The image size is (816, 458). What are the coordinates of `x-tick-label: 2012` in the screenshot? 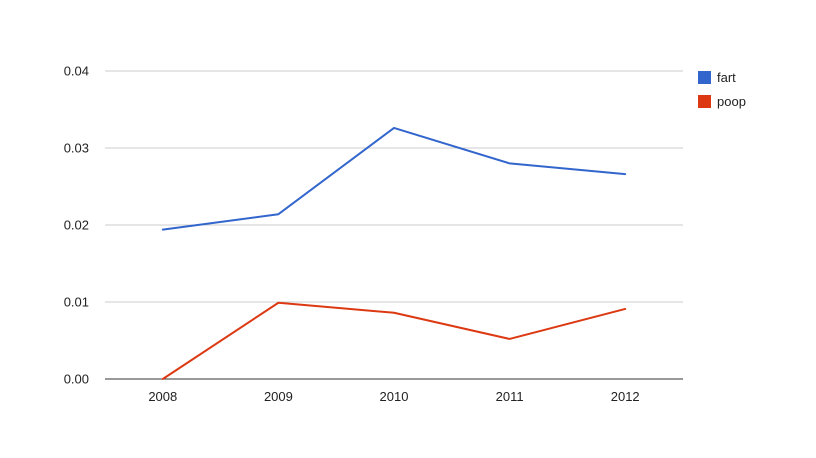 It's located at (625, 396).